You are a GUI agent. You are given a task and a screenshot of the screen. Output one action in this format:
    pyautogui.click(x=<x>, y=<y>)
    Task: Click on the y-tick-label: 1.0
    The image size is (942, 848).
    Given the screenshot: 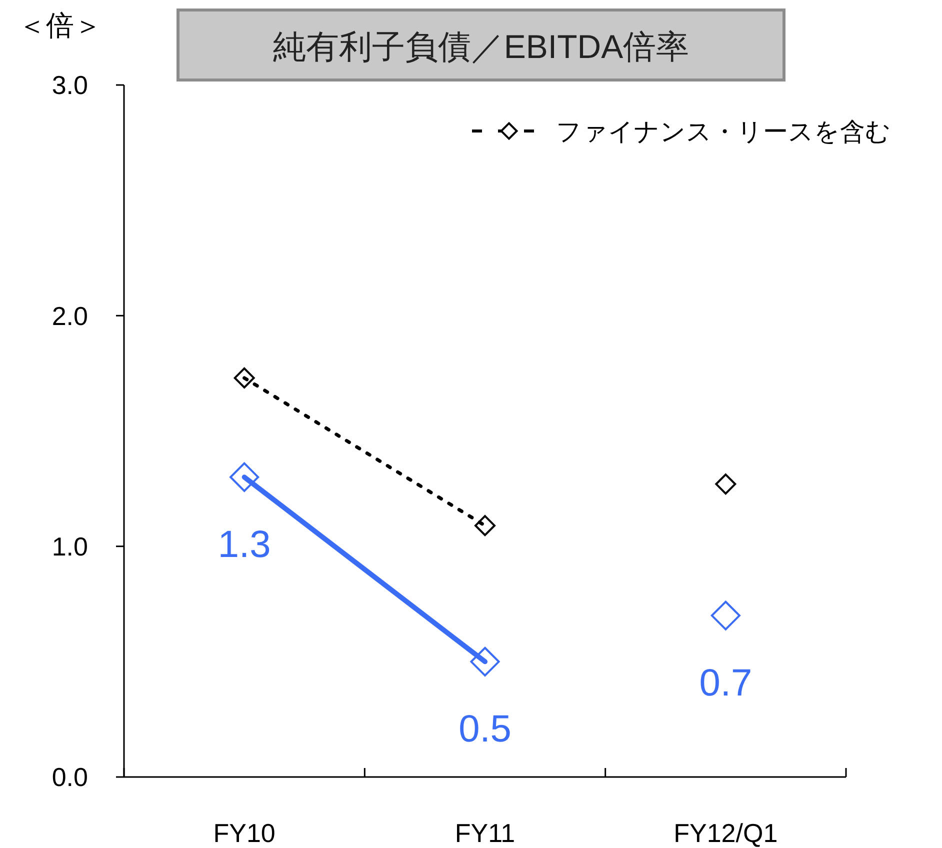 What is the action you would take?
    pyautogui.click(x=70, y=546)
    